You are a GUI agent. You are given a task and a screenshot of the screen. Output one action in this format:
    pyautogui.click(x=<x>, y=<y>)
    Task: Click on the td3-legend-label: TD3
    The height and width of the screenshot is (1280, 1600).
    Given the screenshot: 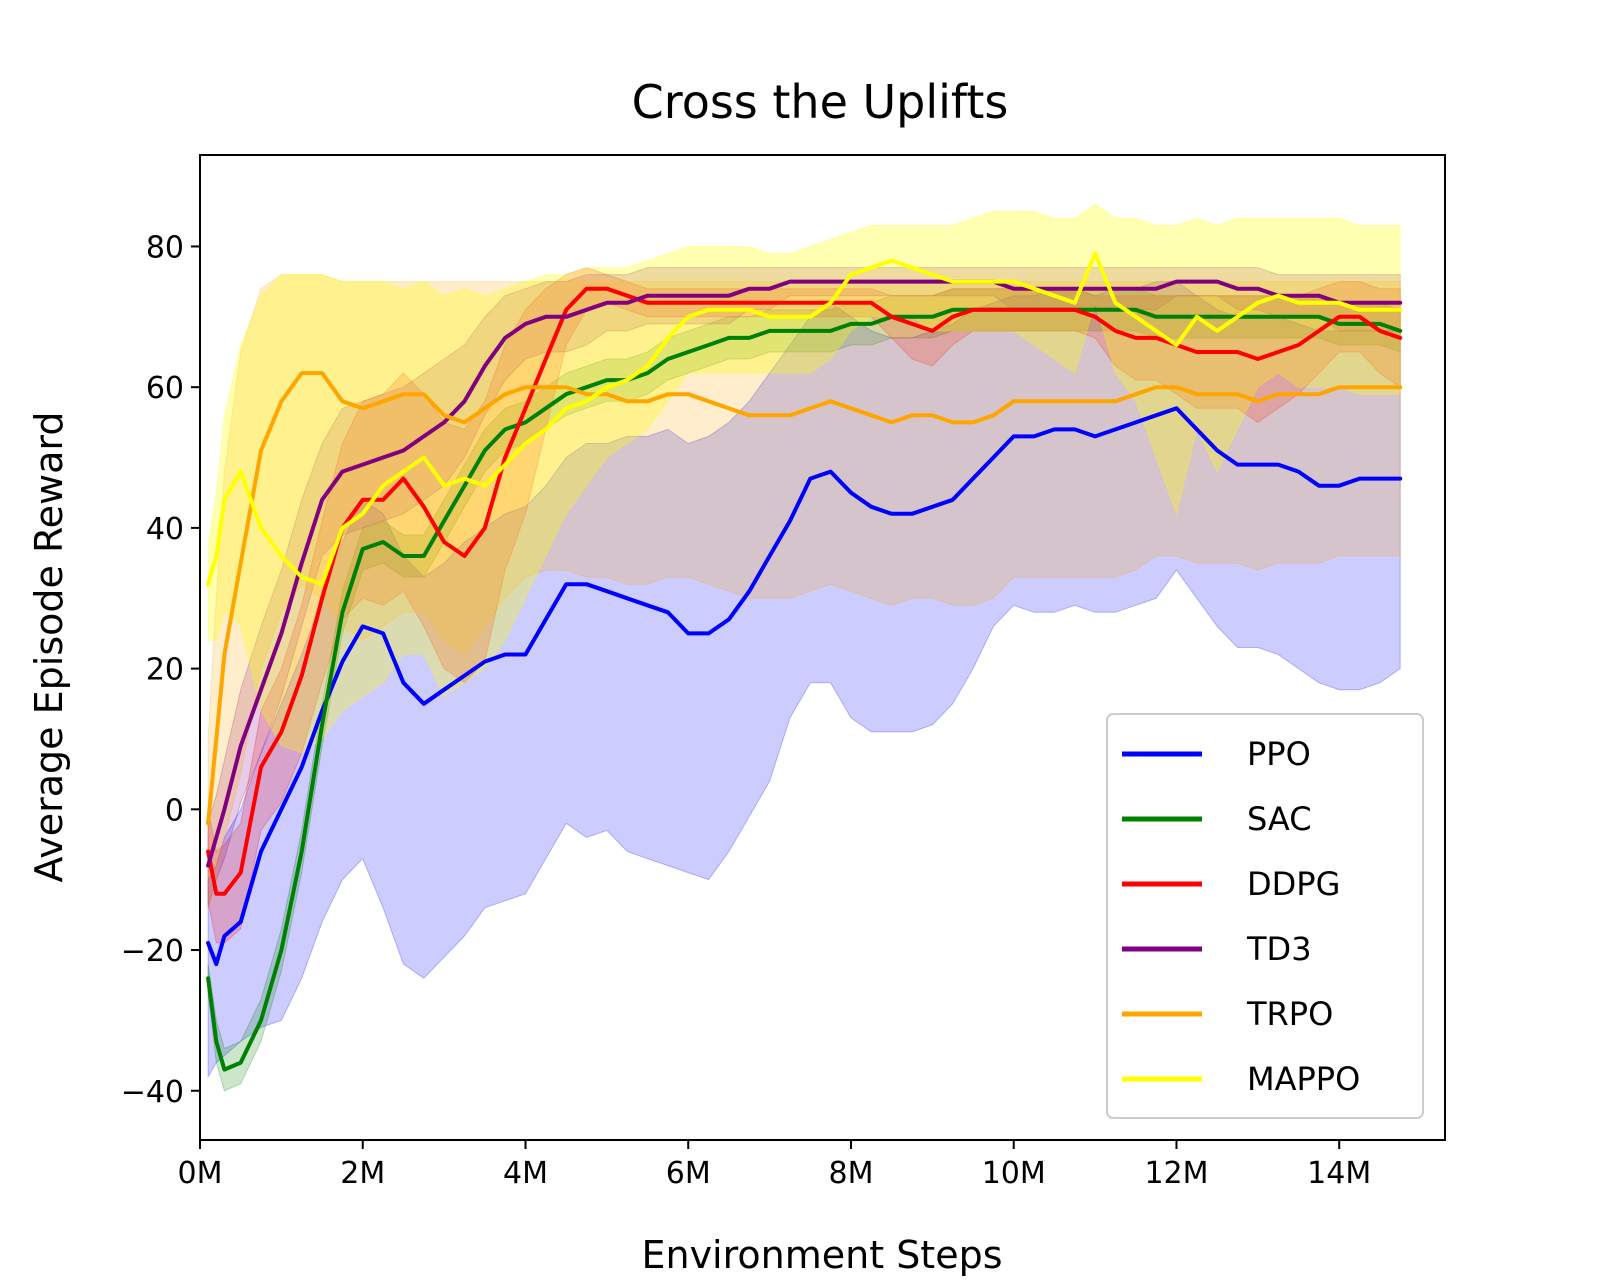 What is the action you would take?
    pyautogui.click(x=1279, y=949)
    